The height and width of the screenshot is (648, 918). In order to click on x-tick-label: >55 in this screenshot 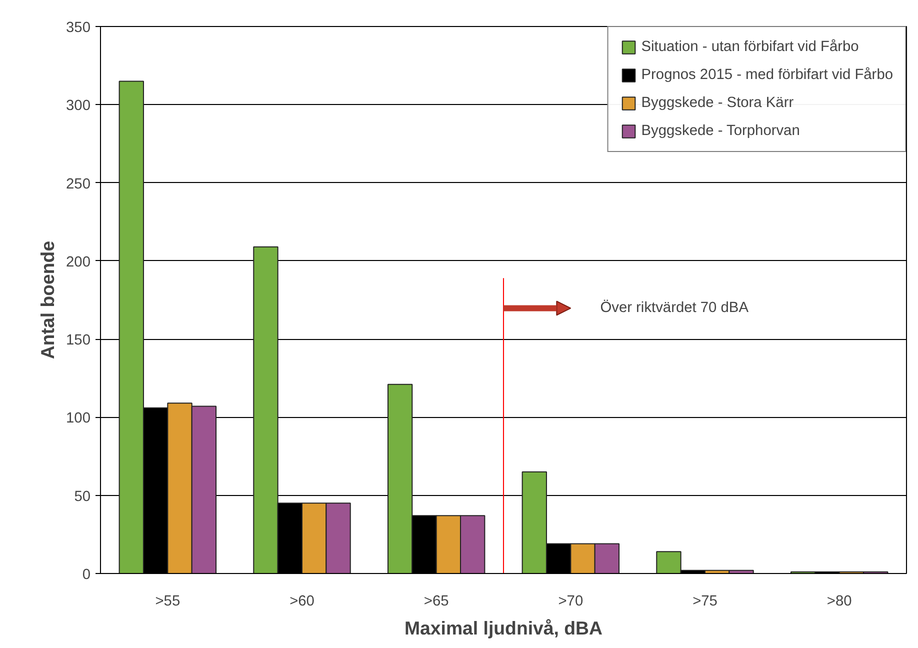, I will do `click(167, 602)`.